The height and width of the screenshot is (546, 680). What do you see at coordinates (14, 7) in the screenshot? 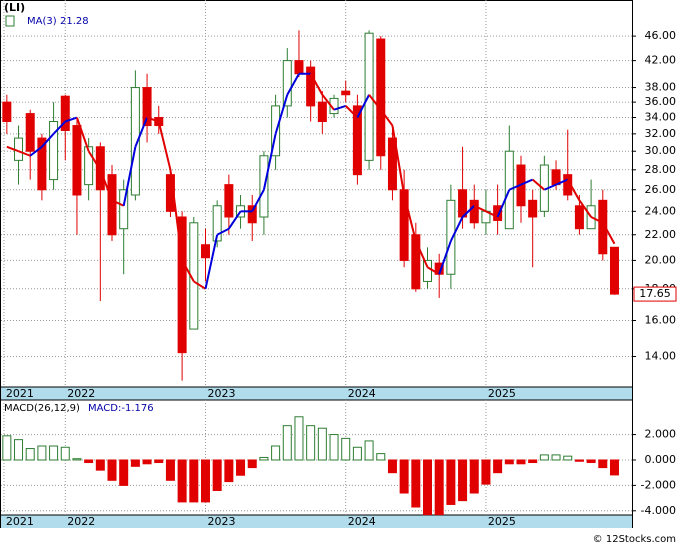
I see `chart-title: (LI)` at bounding box center [14, 7].